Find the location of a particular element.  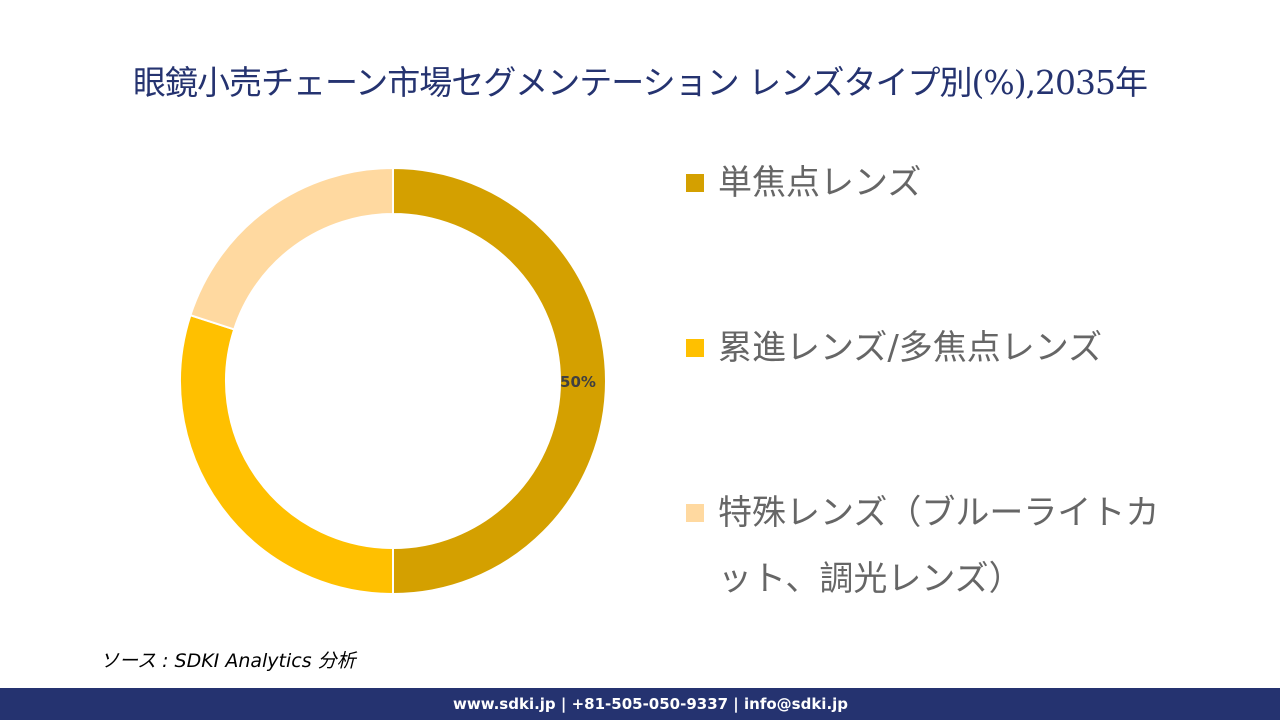

legend-label: 累進レンズ/多焦点レンズ is located at coordinates (910, 348).